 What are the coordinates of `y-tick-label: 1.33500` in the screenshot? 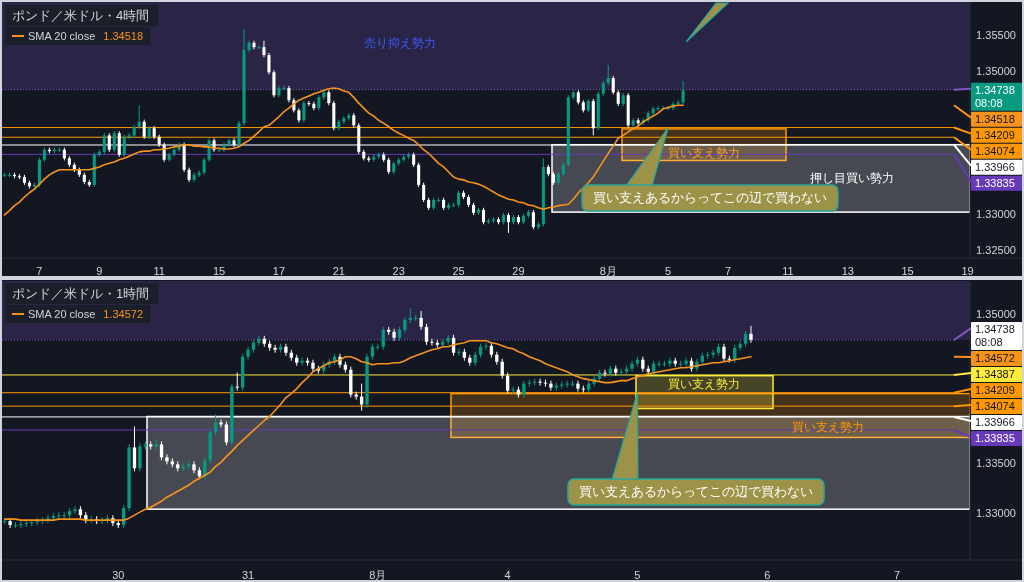 It's located at (996, 463).